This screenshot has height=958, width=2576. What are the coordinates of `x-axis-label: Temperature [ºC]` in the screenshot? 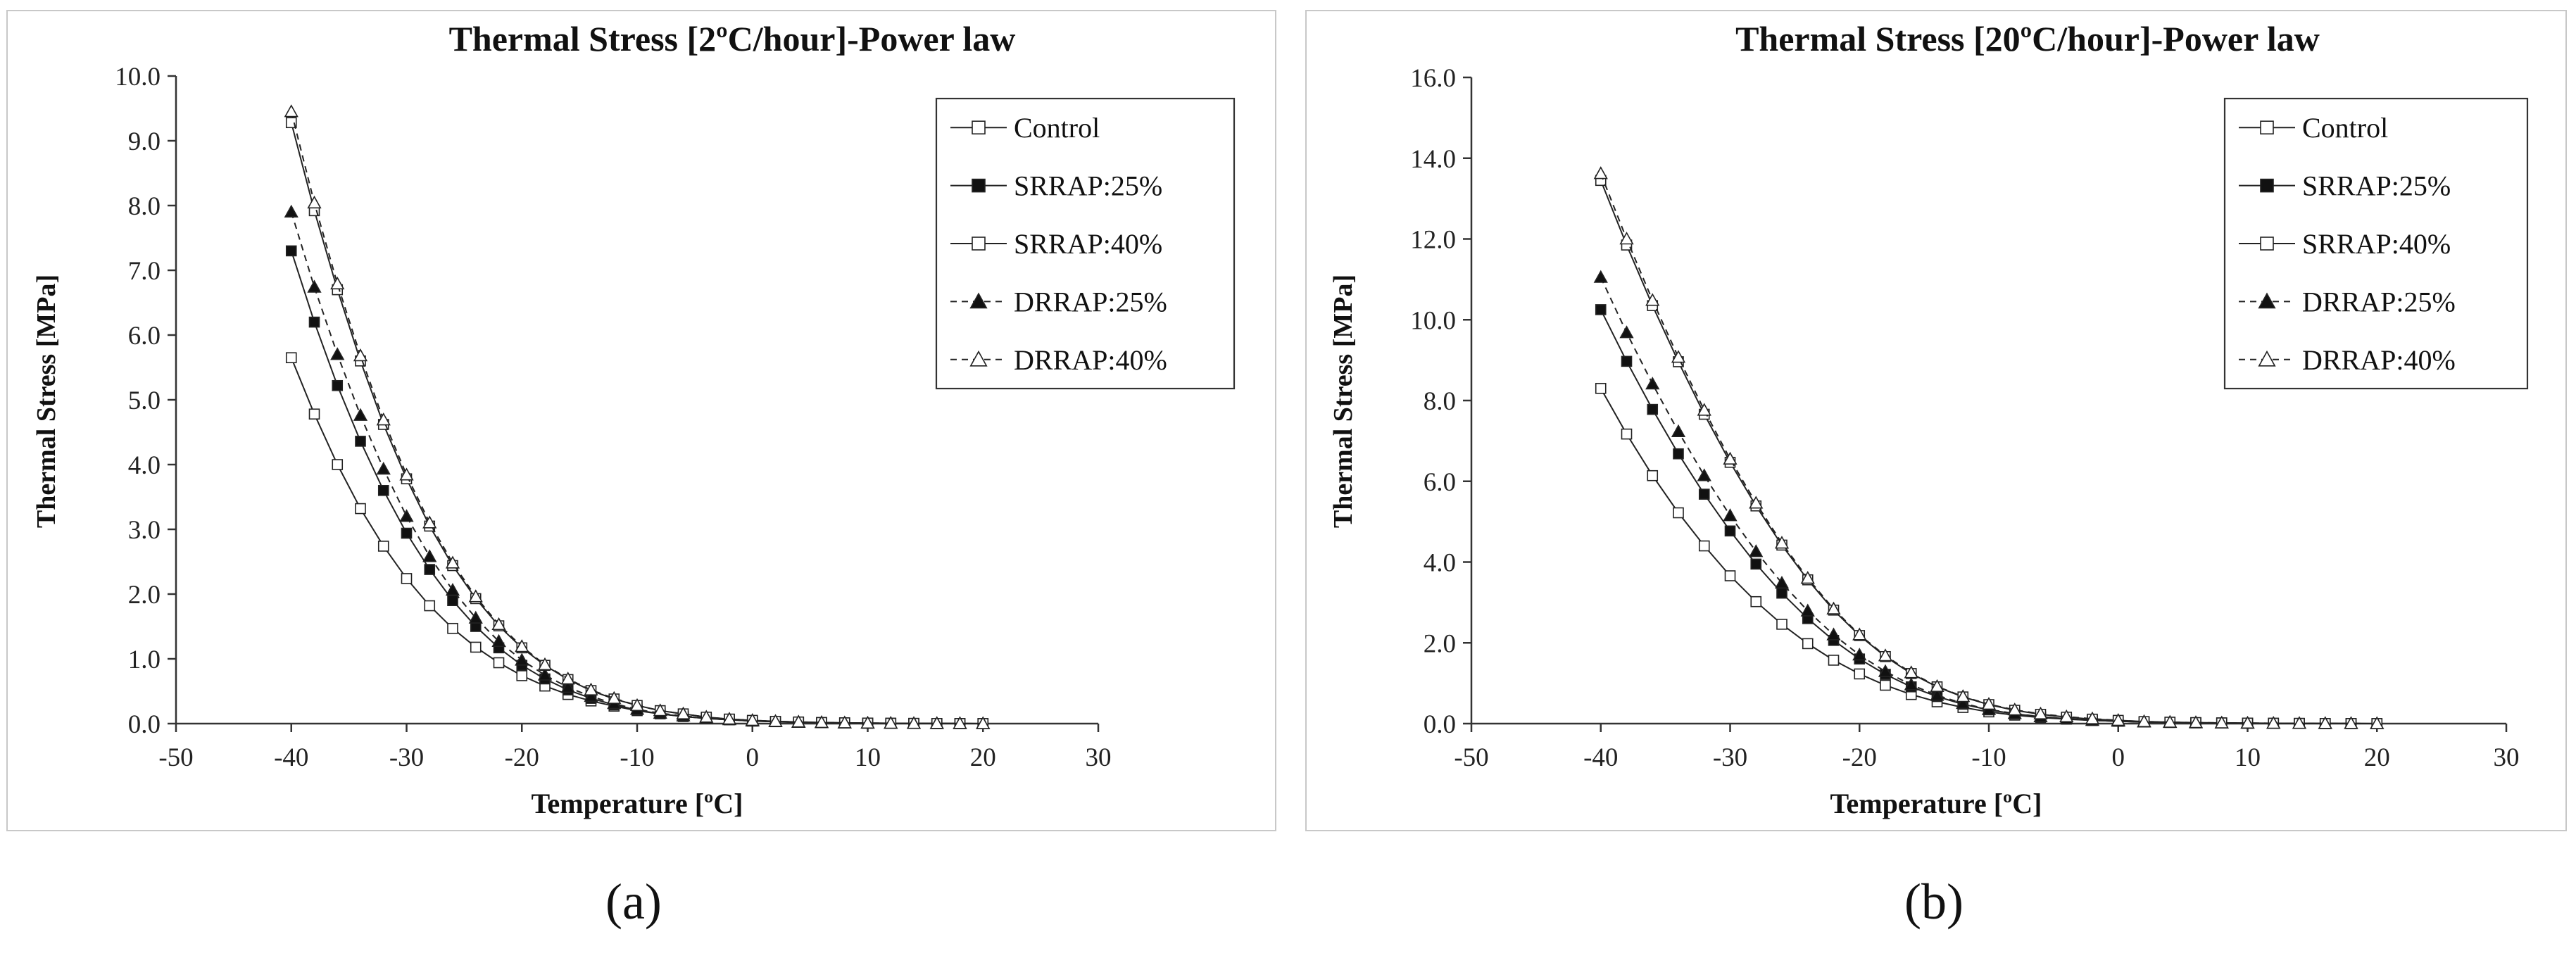 It's located at (637, 804).